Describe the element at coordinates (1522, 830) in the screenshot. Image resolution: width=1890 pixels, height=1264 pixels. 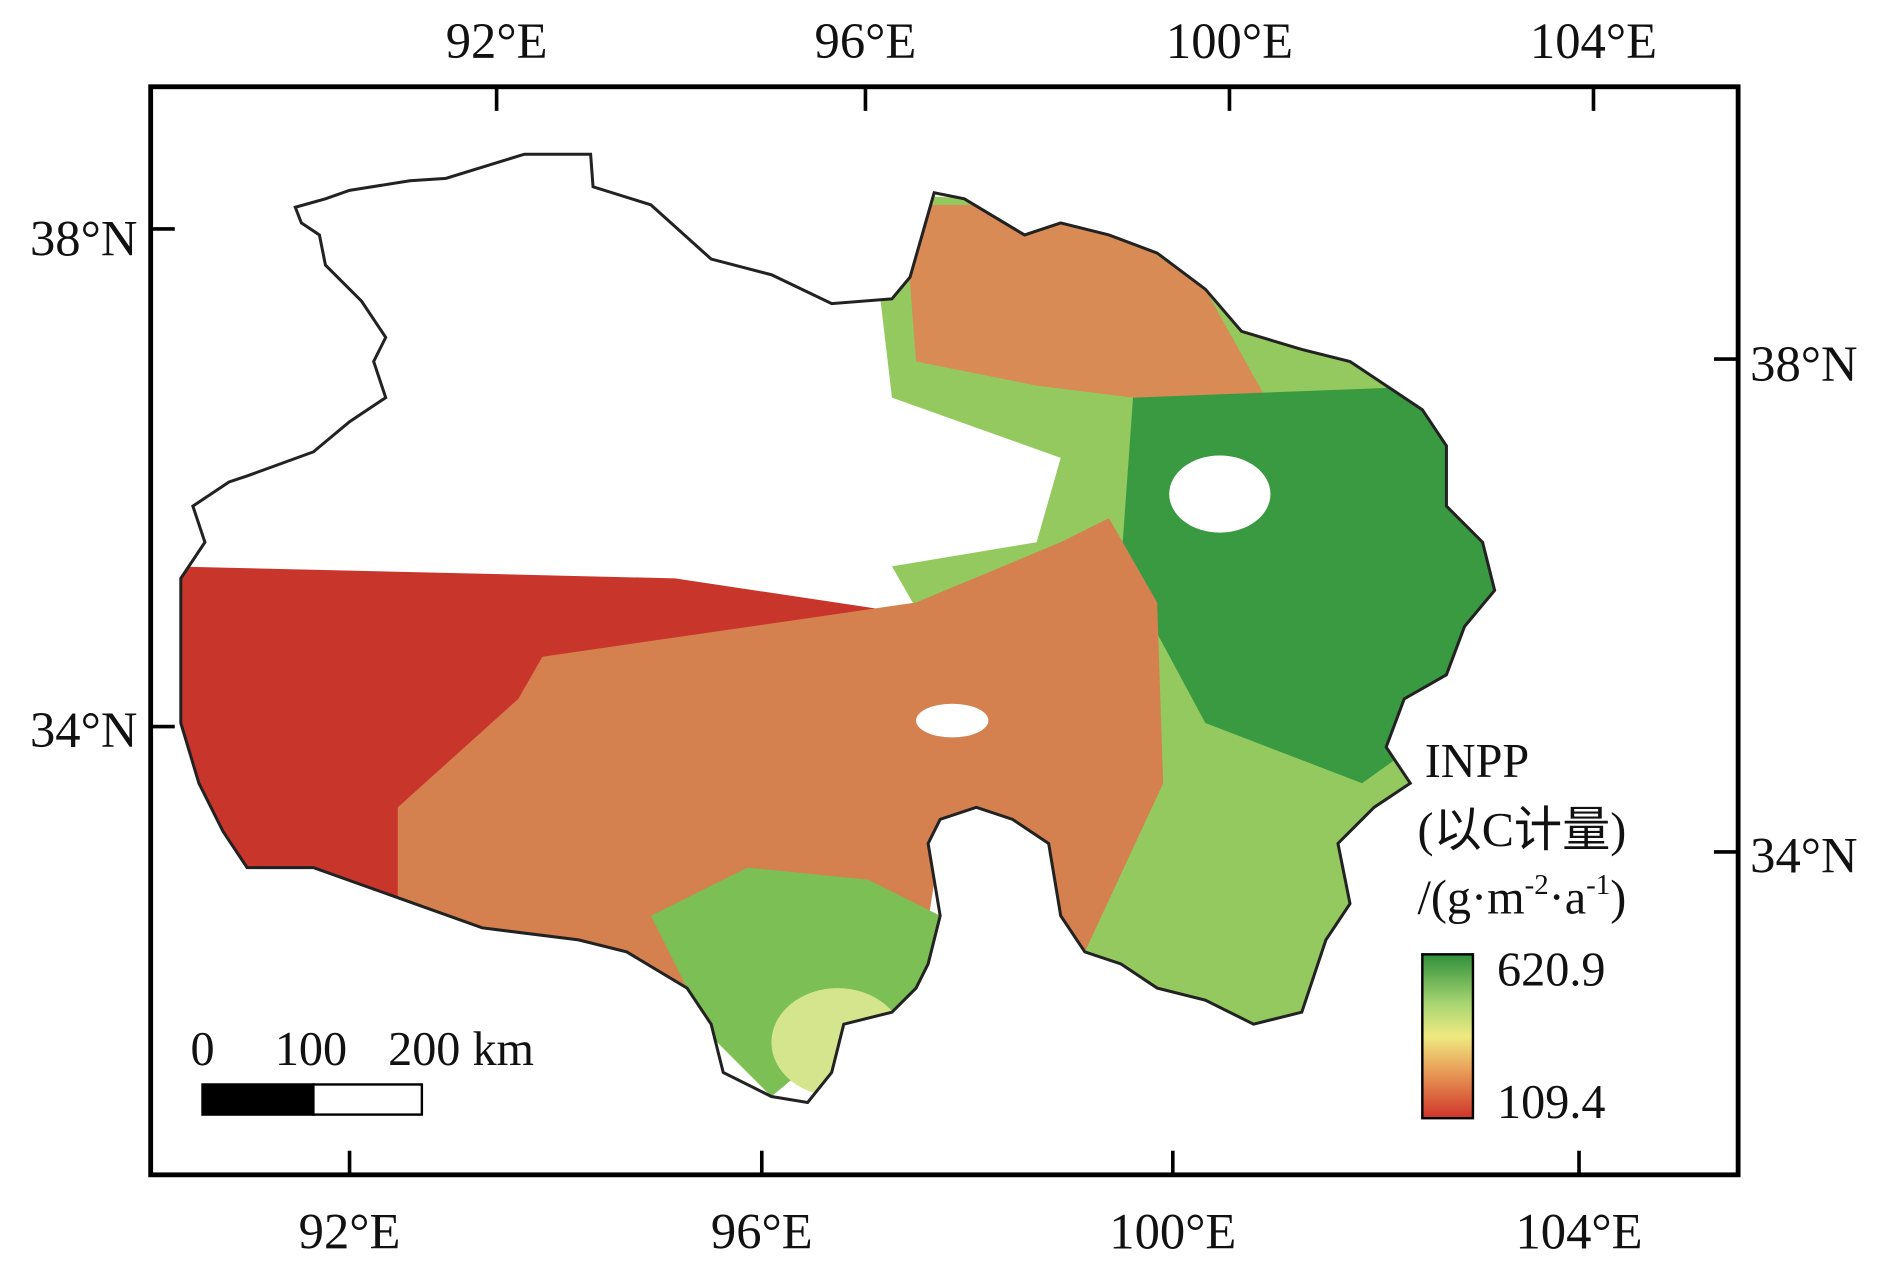
I see `legend-unit: (以C计量)` at that location.